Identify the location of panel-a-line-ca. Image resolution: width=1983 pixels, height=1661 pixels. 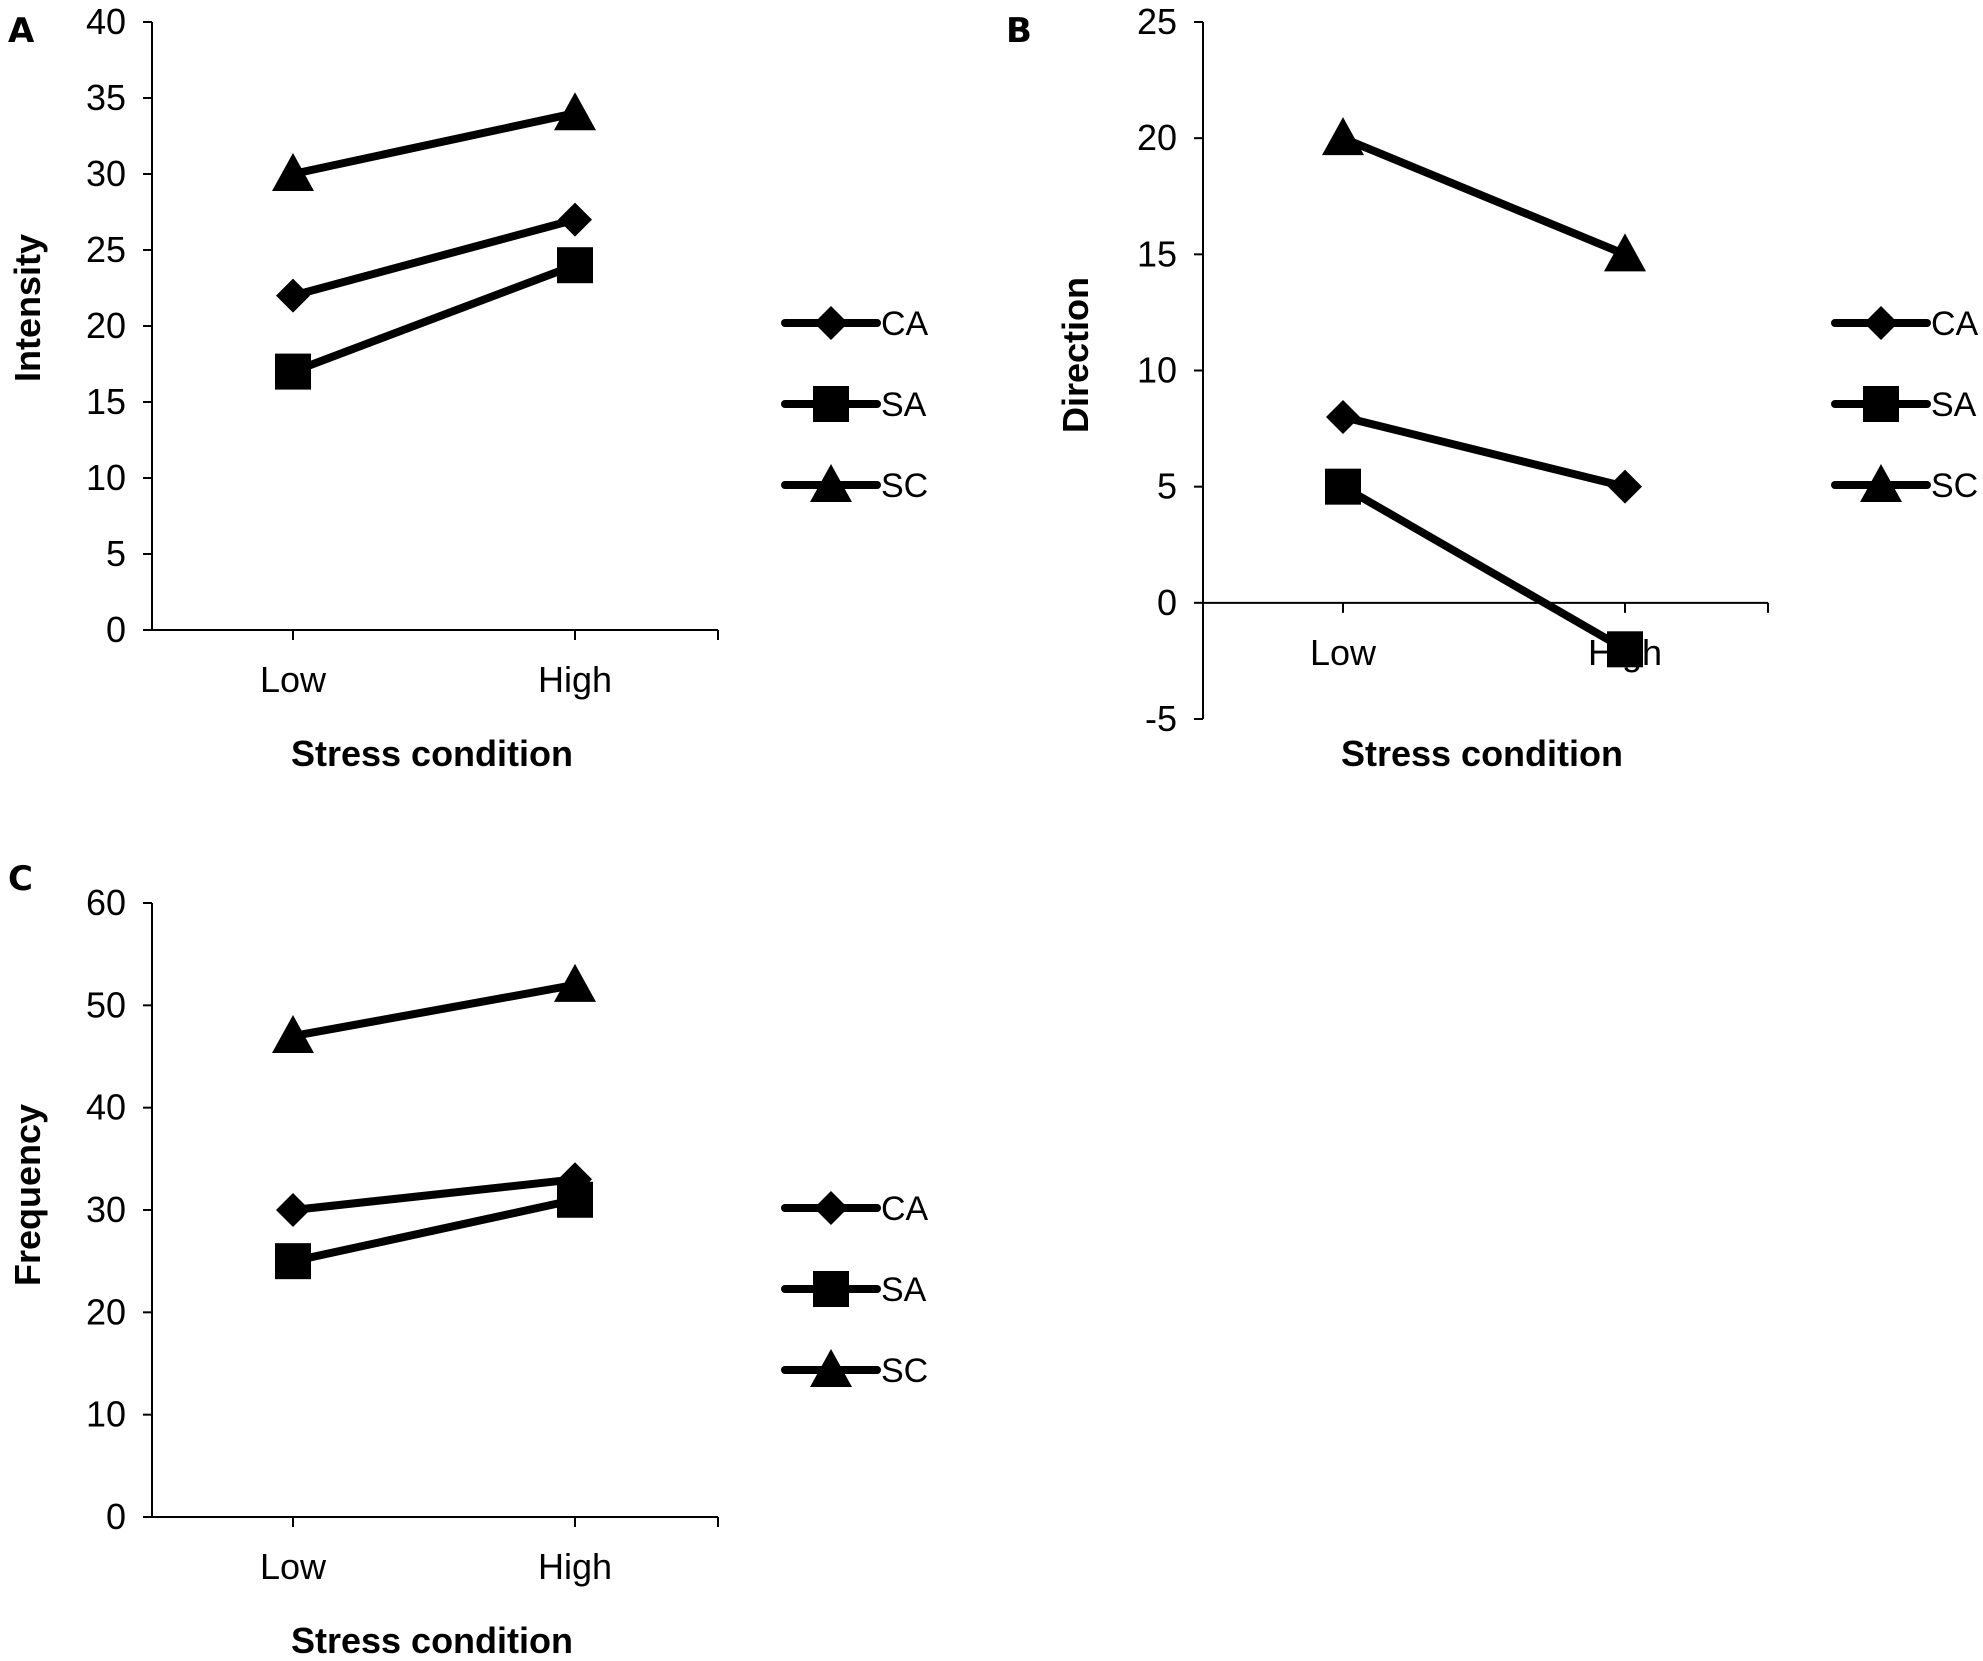
(434, 257).